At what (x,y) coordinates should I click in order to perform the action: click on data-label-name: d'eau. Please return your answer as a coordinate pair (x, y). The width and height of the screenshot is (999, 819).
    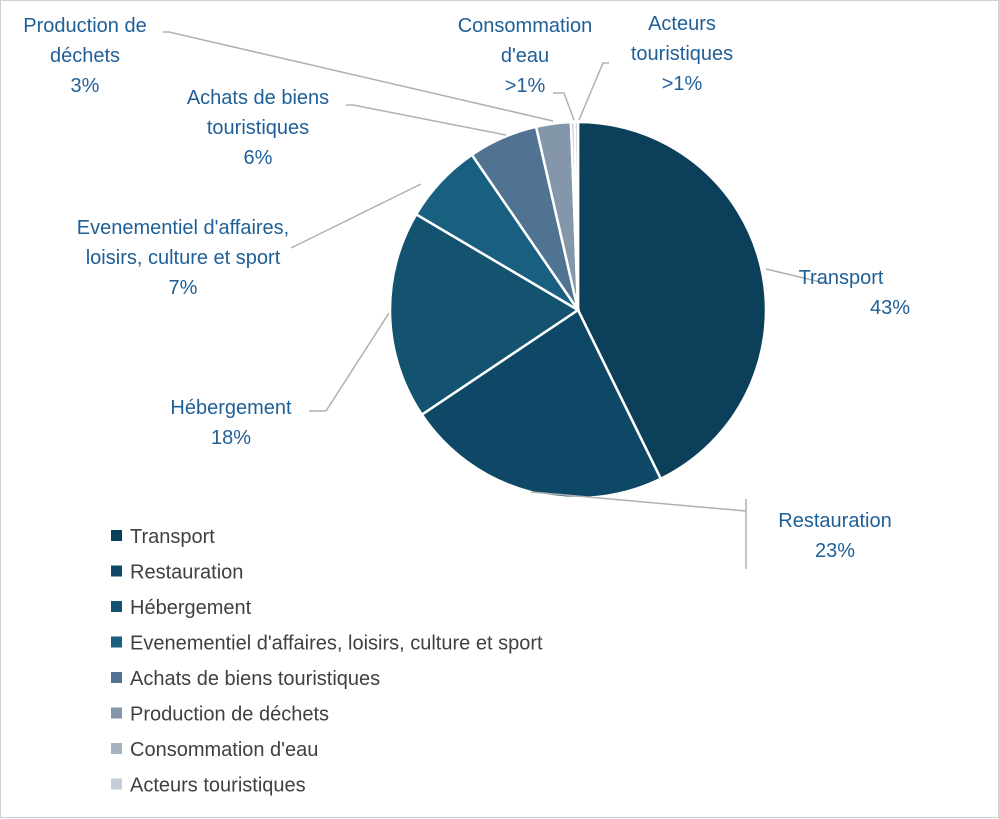
    Looking at the image, I should click on (525, 56).